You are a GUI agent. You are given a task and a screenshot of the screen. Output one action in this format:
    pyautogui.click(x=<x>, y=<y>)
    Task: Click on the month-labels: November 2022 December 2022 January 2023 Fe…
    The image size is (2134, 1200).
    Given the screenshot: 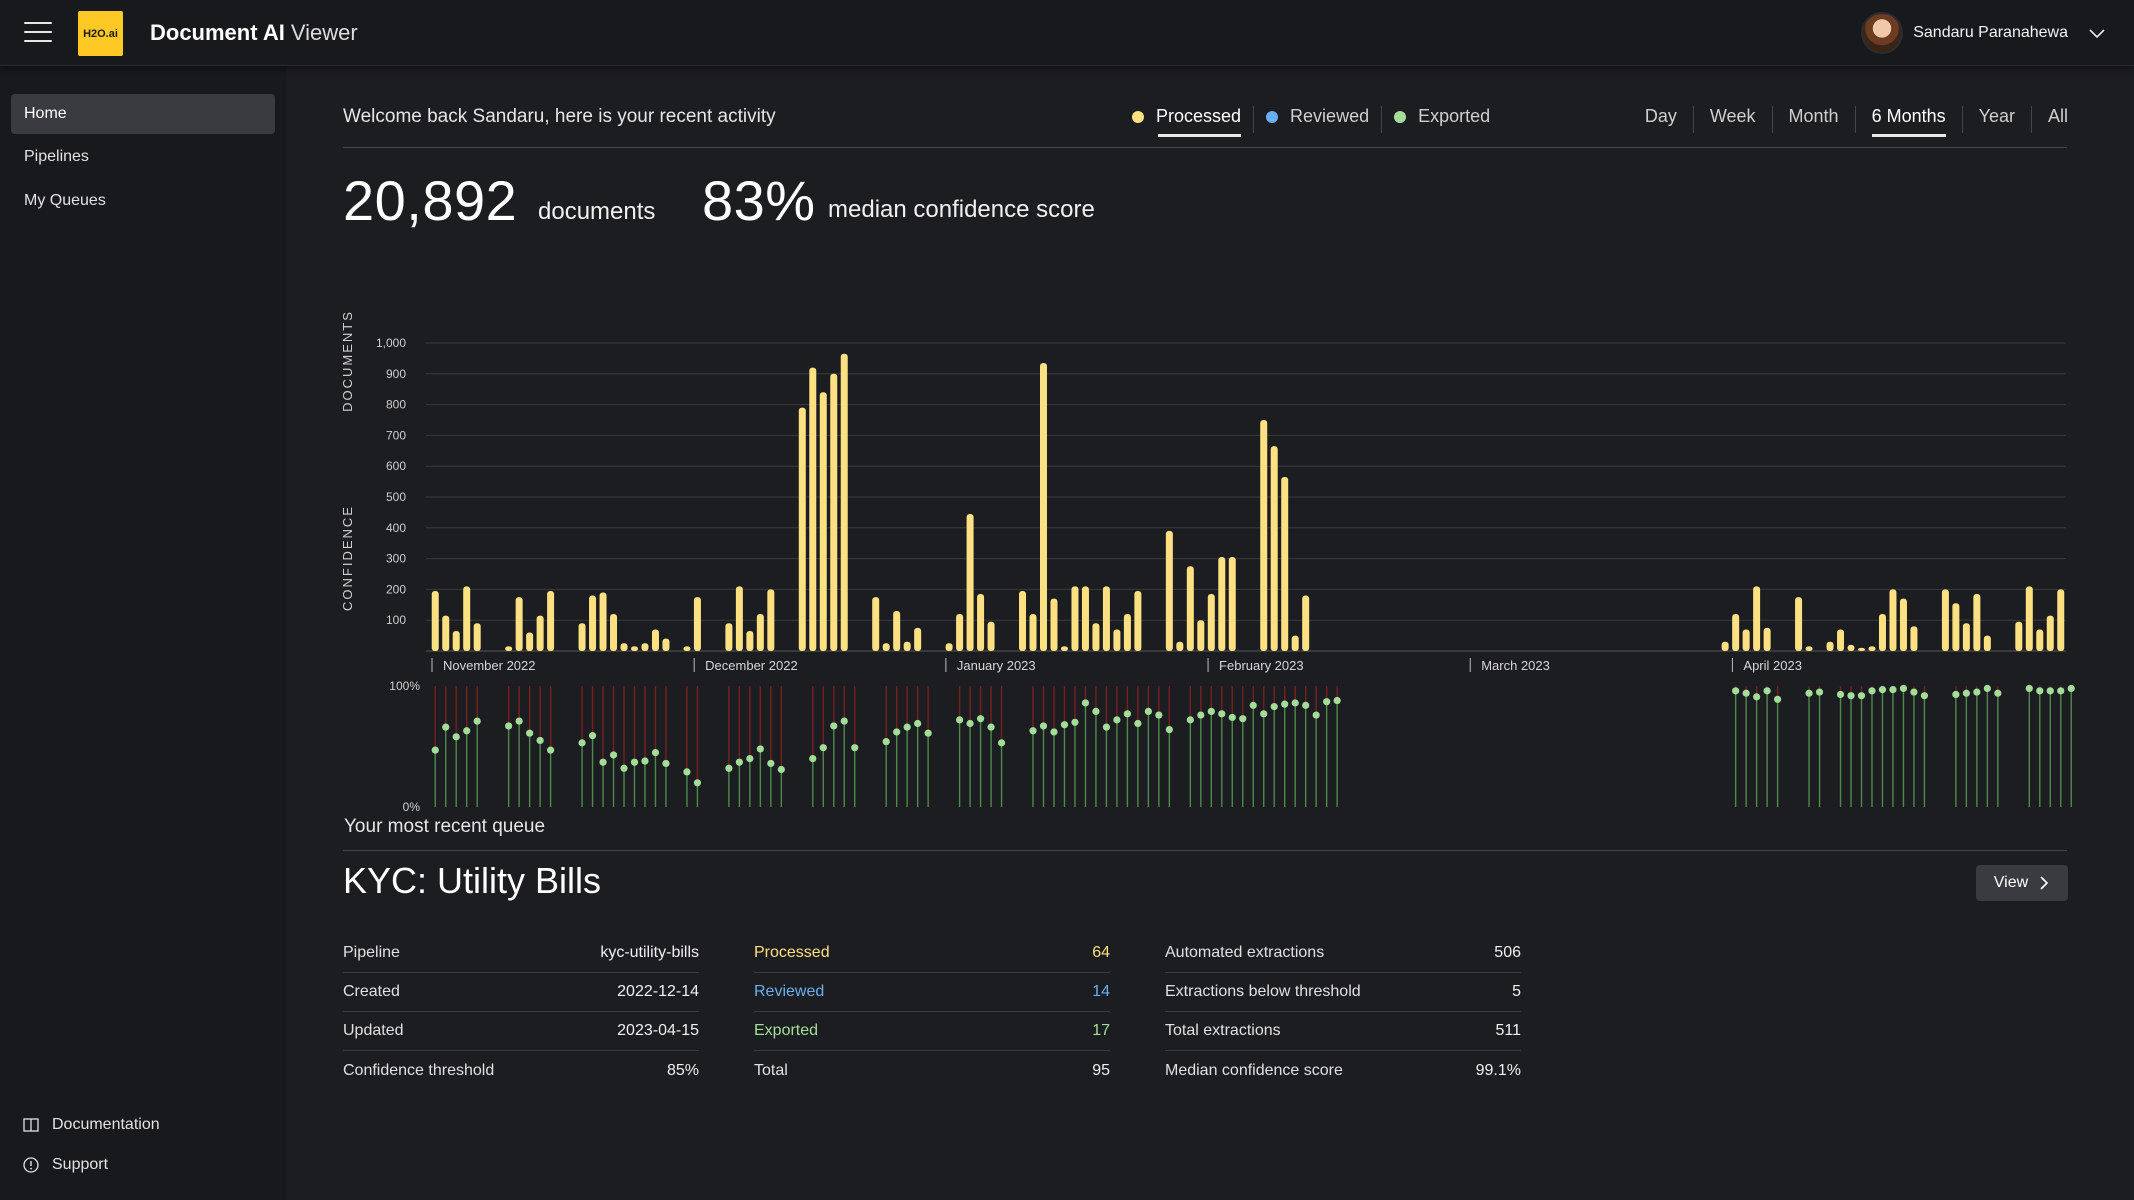 What is the action you would take?
    pyautogui.click(x=1116, y=665)
    